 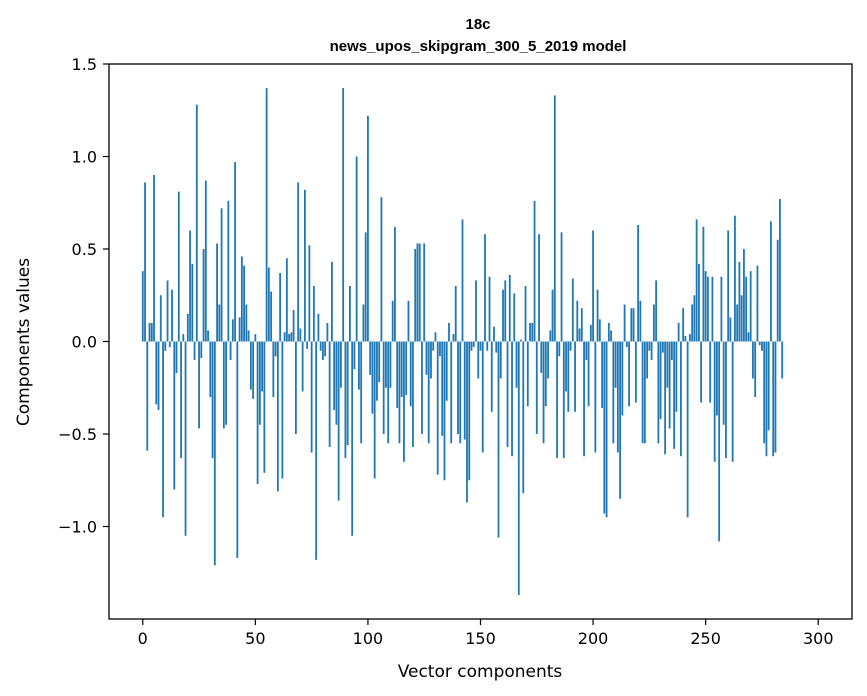 I want to click on x-tick-label-0: 0, so click(x=143, y=638).